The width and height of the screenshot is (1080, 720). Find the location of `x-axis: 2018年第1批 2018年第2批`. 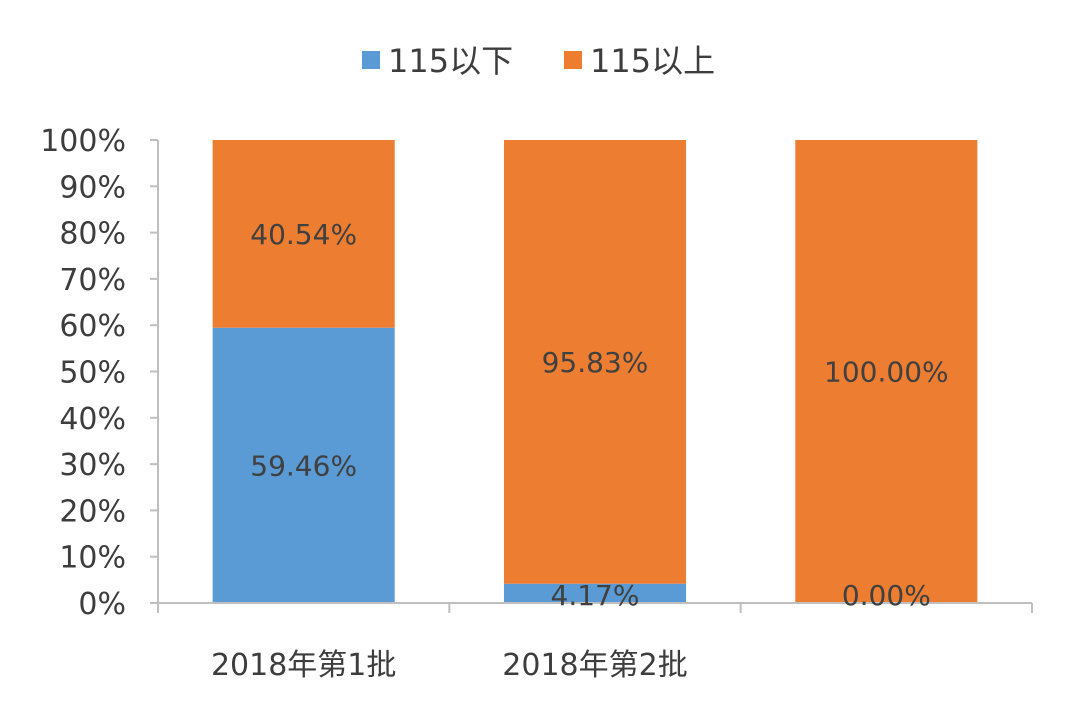

x-axis: 2018年第1批 2018年第2批 is located at coordinates (595, 642).